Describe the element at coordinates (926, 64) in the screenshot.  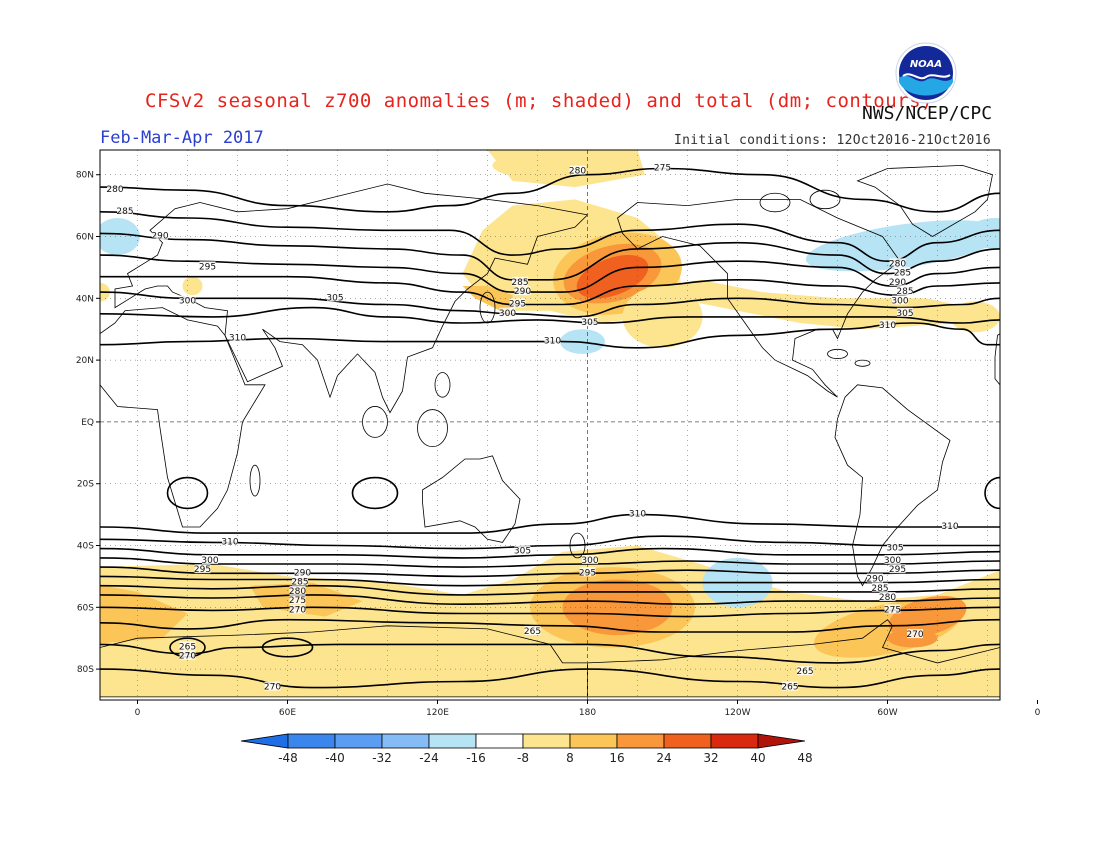
I see `logo-text: NOAA` at that location.